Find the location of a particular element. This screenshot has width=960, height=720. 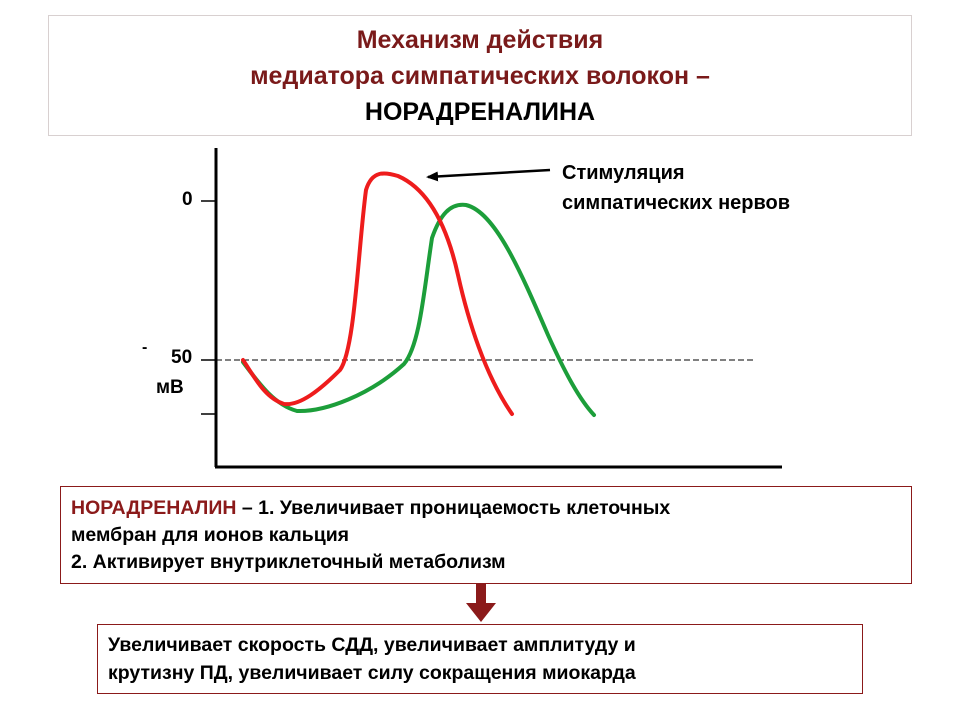

title-line-2: медиатора симпатических волокон – is located at coordinates (480, 76).